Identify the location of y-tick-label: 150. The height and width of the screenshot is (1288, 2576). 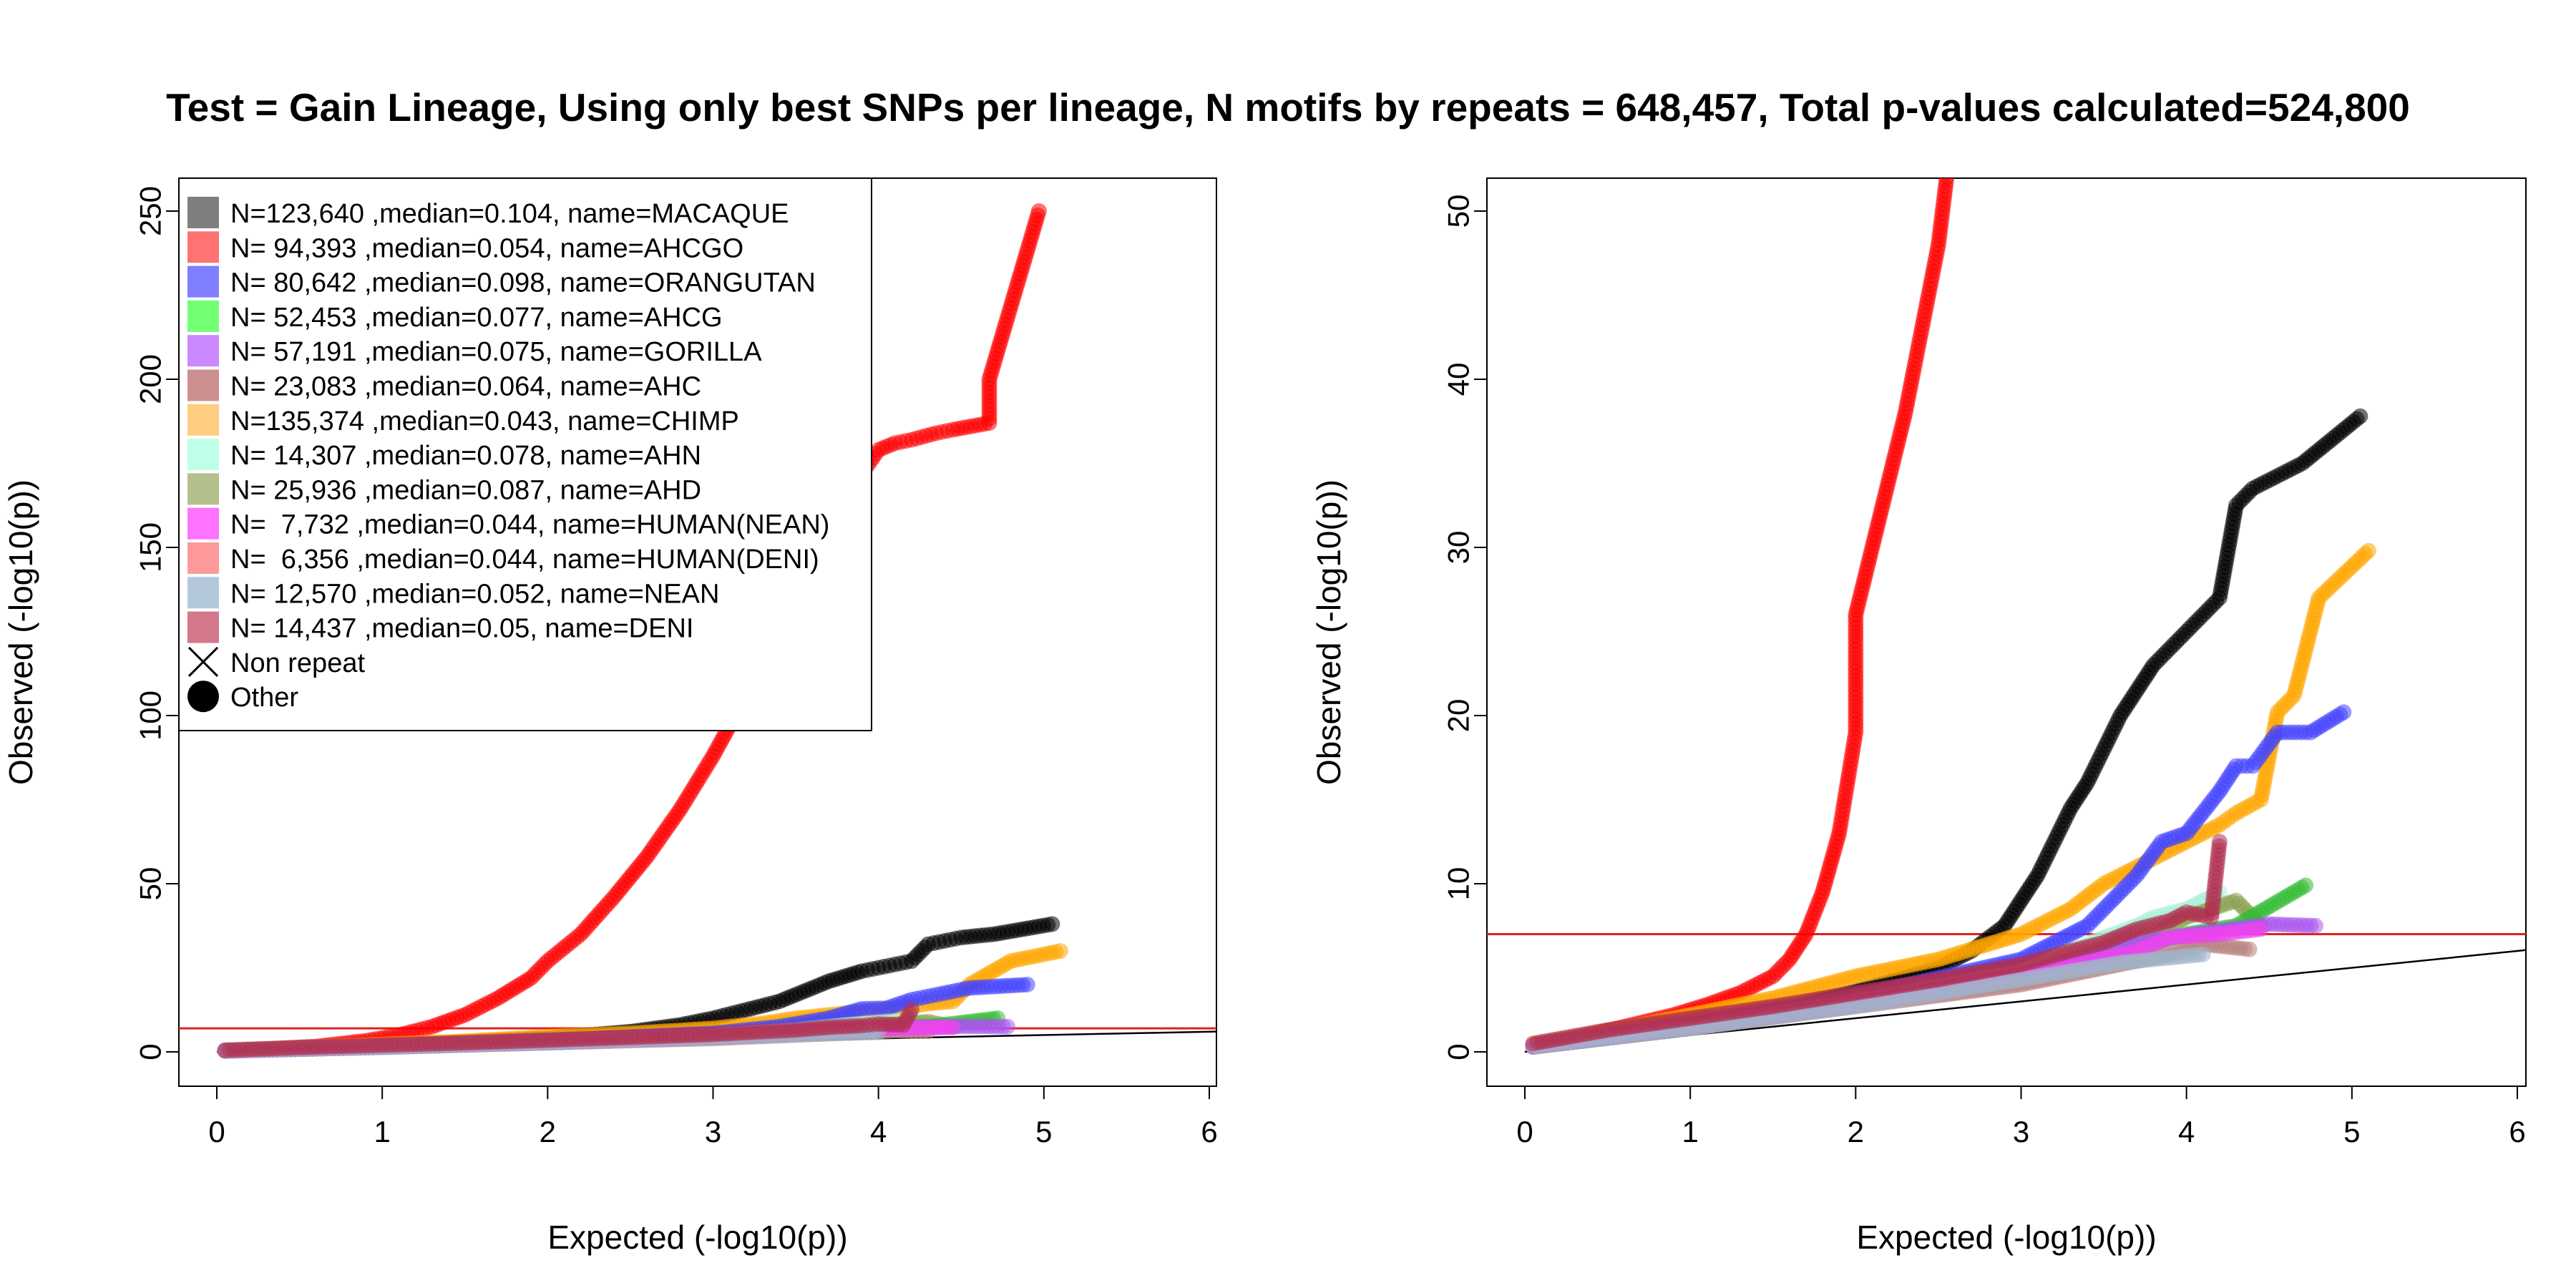
(150, 547).